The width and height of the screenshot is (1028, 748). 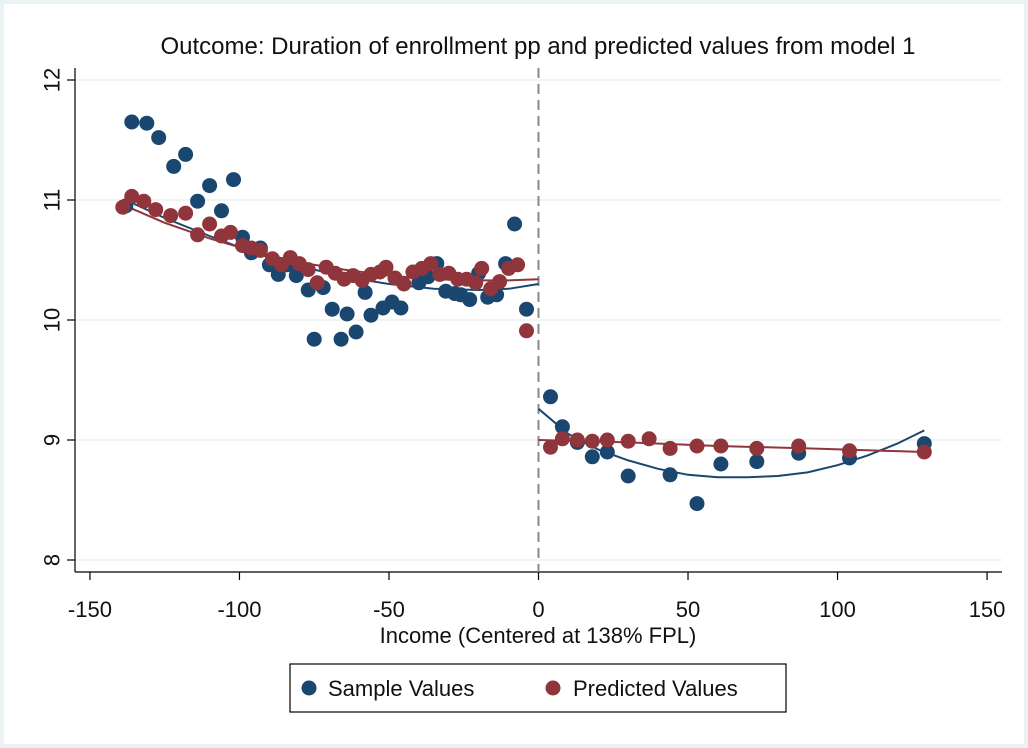 I want to click on x-tick-label: 50, so click(x=688, y=609).